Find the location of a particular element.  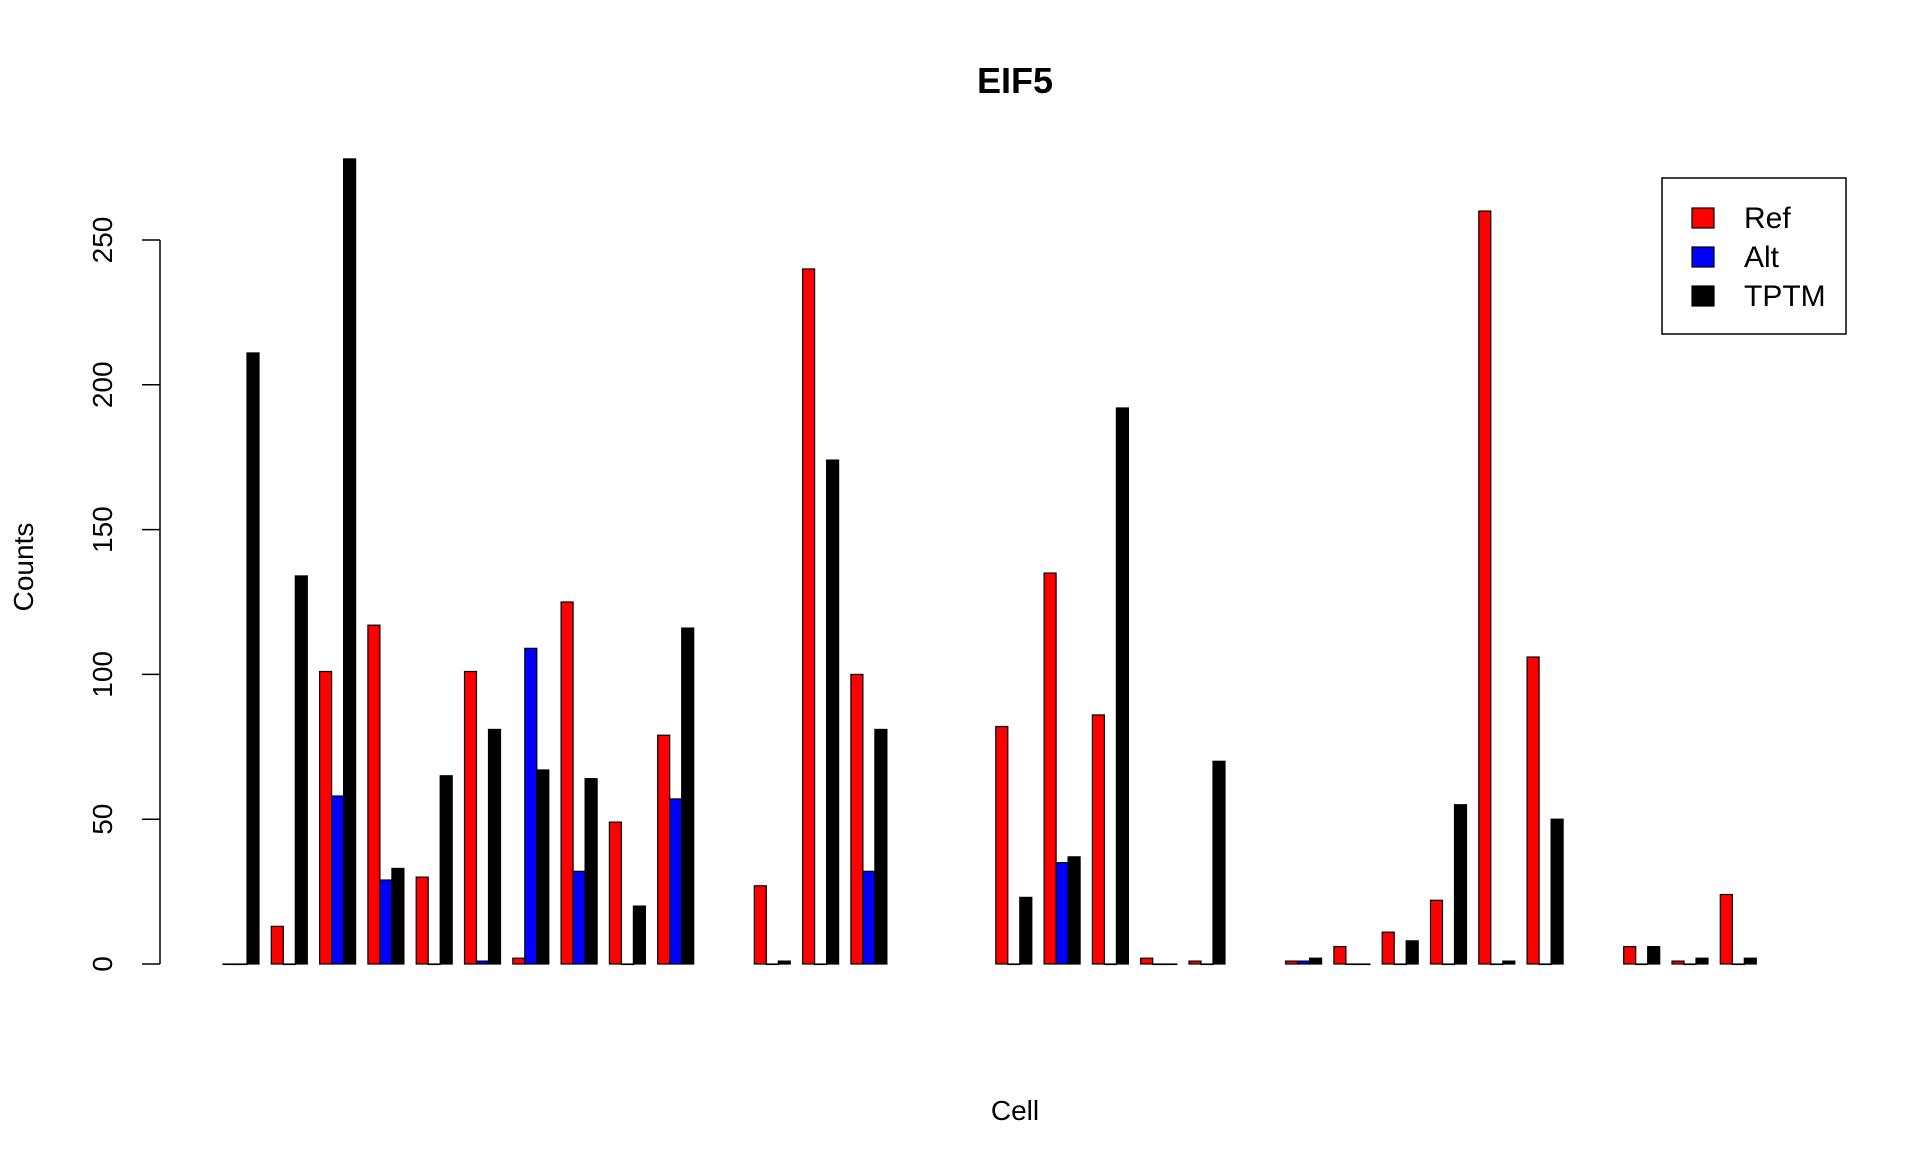

legend: Ref Alt TPTM is located at coordinates (1754, 256).